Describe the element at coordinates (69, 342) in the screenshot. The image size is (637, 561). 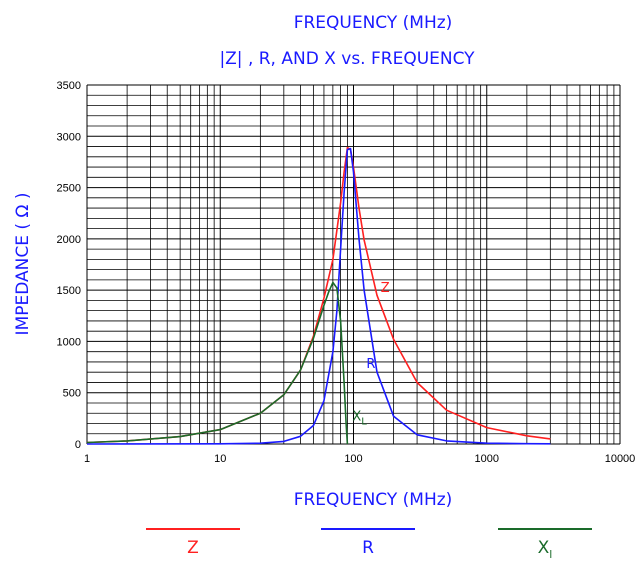
I see `y-tick-label: 1000` at that location.